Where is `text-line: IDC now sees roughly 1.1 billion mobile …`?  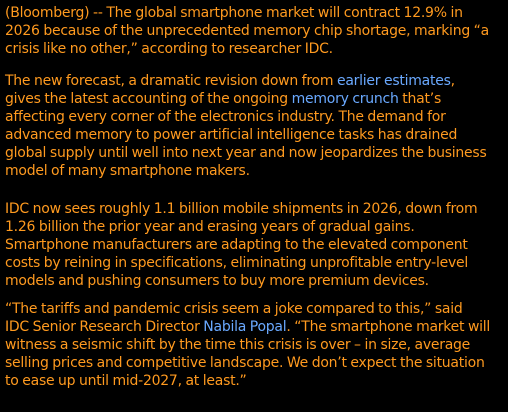 text-line: IDC now sees roughly 1.1 billion mobile … is located at coordinates (241, 209).